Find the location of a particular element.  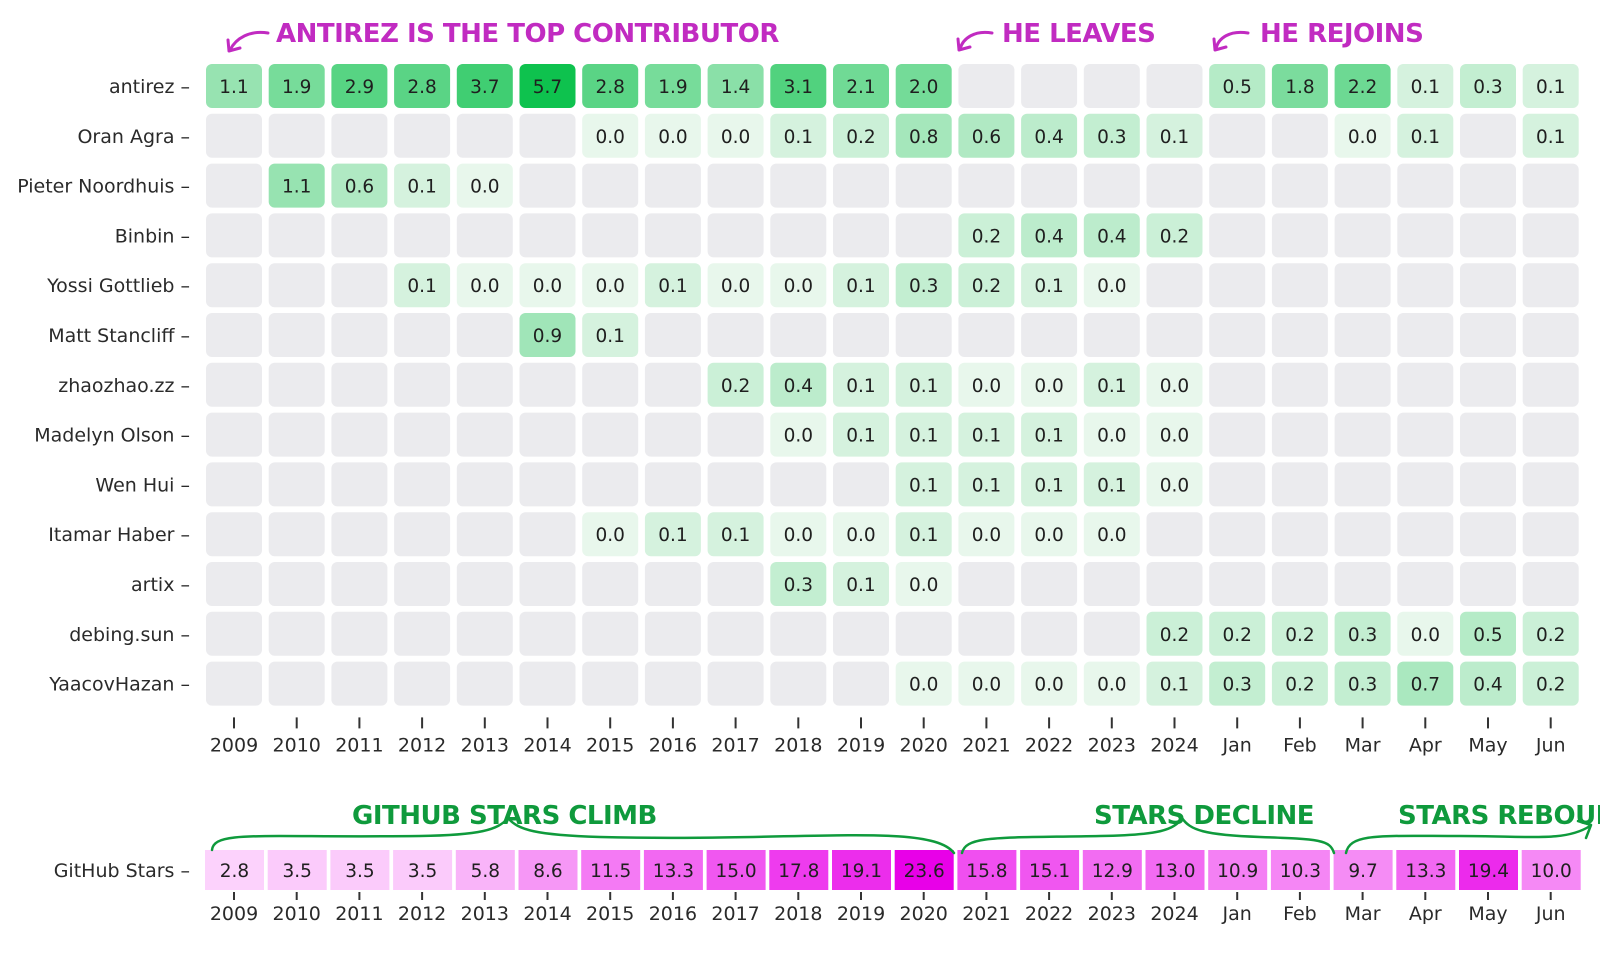

stars-x-tick-label: 2009 is located at coordinates (234, 914).